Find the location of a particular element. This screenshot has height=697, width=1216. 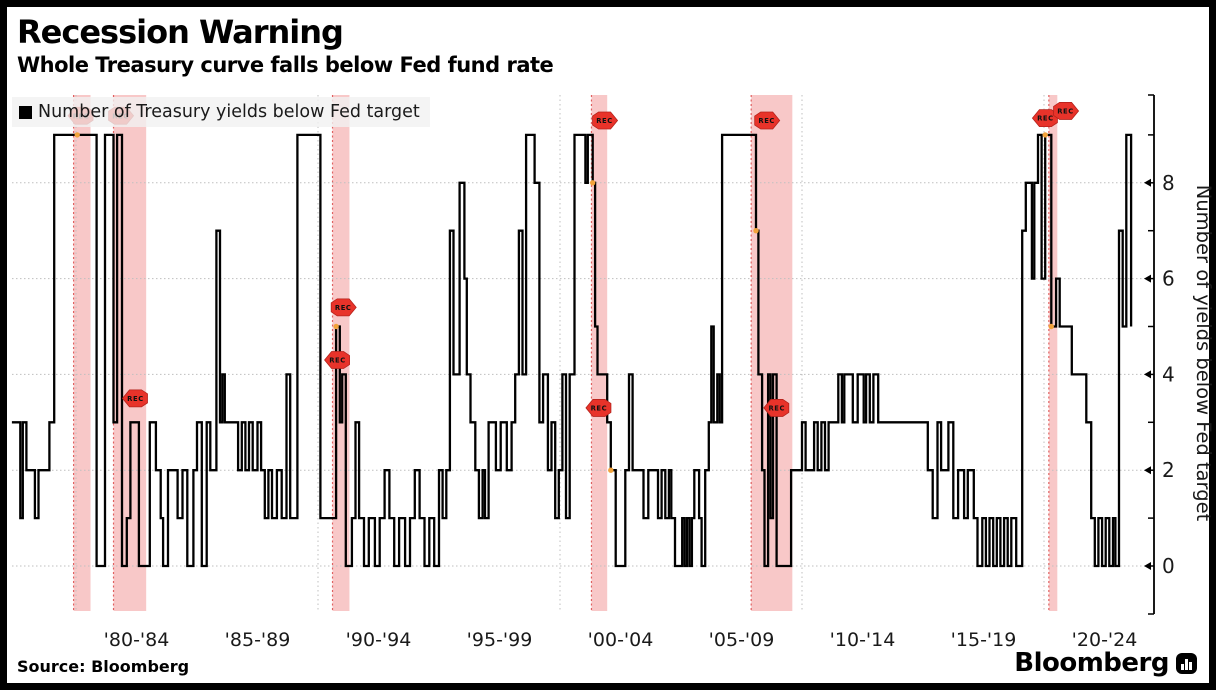

y-axis-label: 4 is located at coordinates (1168, 374).